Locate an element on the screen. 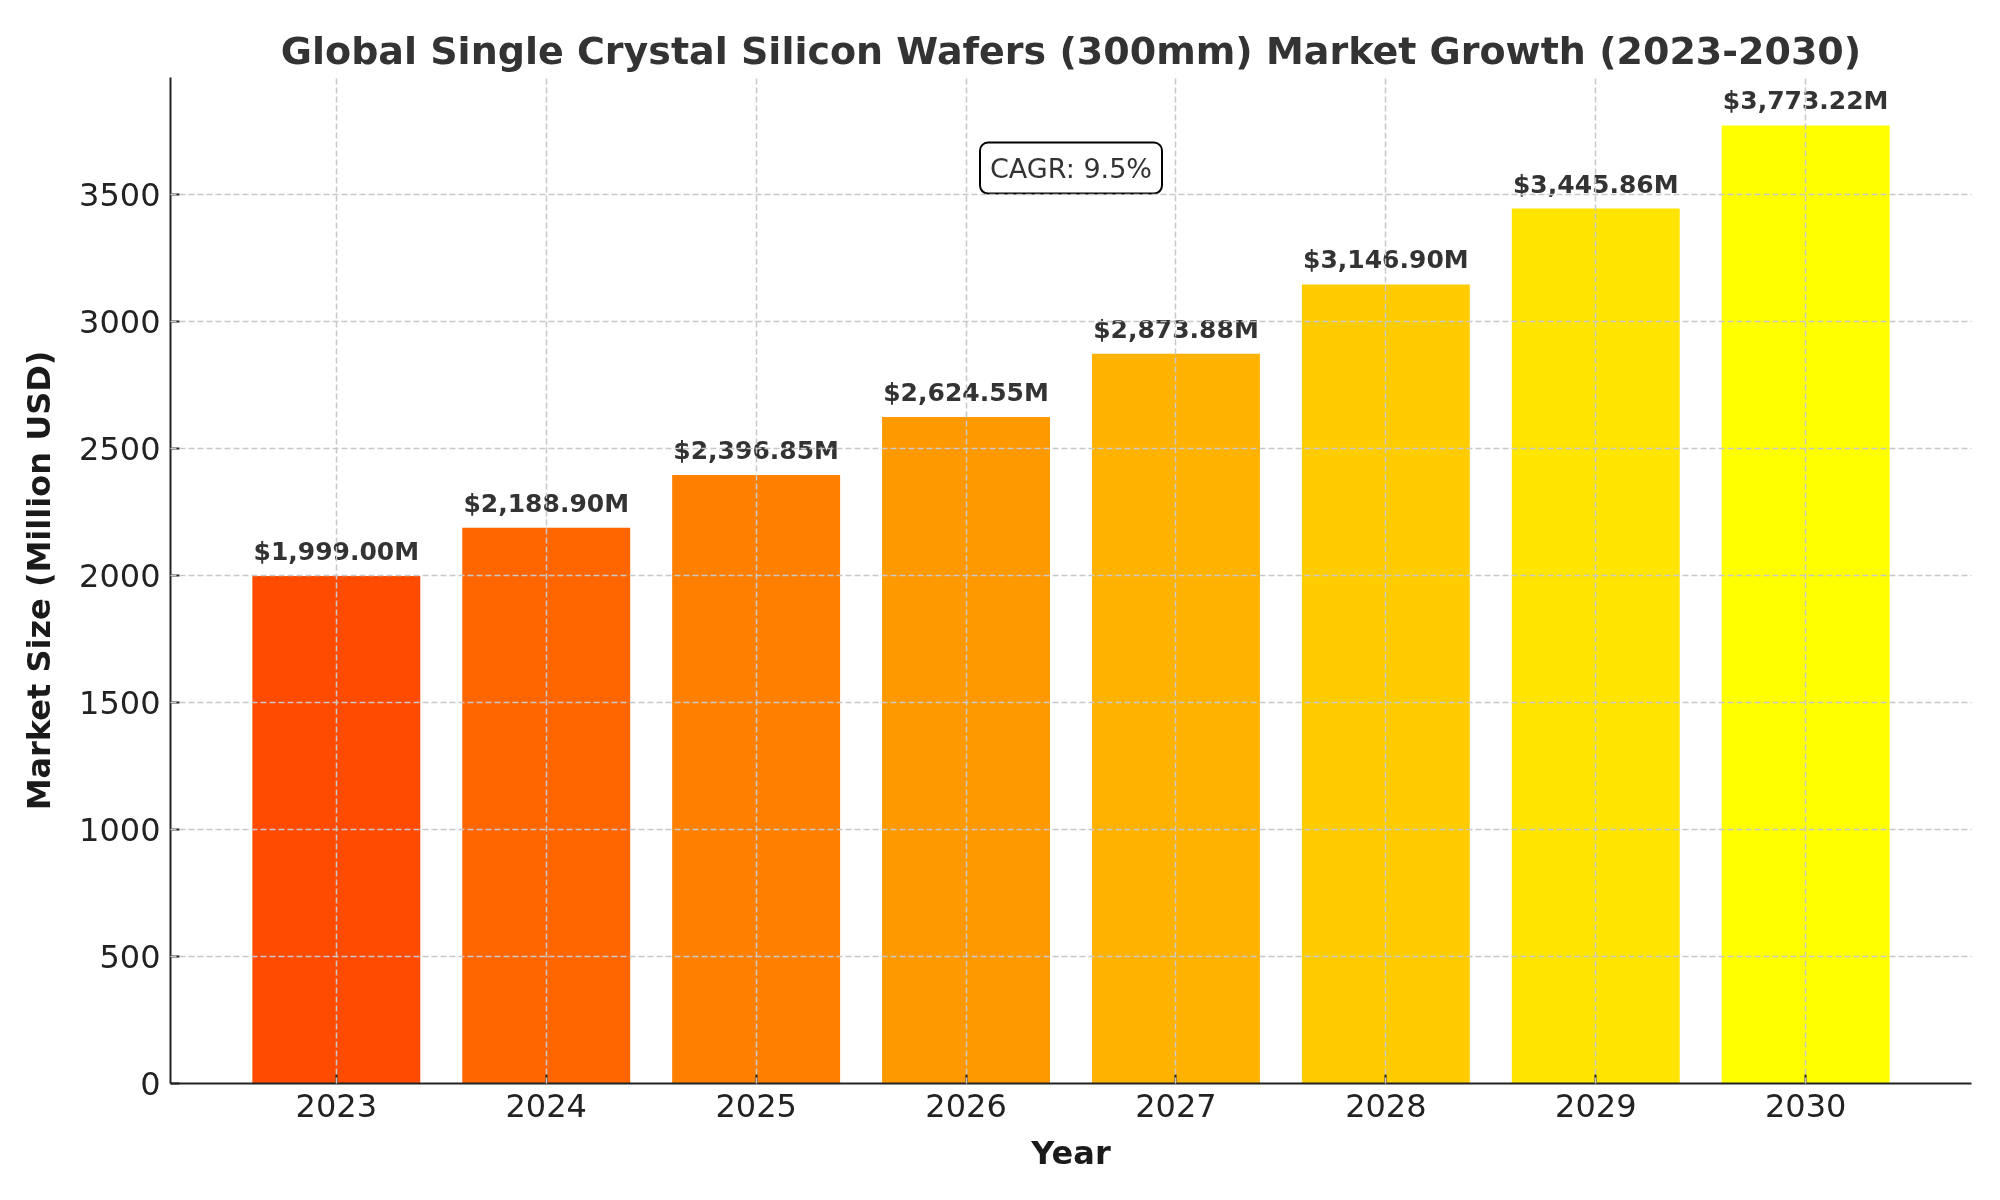 The image size is (2000, 1200). y-tick-label: 3000 is located at coordinates (120, 322).